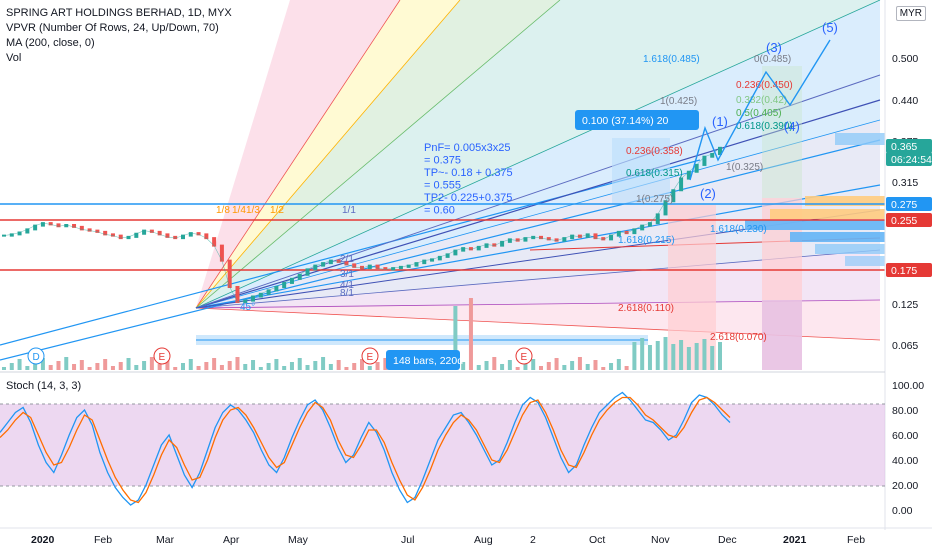  Describe the element at coordinates (165, 540) in the screenshot. I see `time-tick-label: Mar` at that location.